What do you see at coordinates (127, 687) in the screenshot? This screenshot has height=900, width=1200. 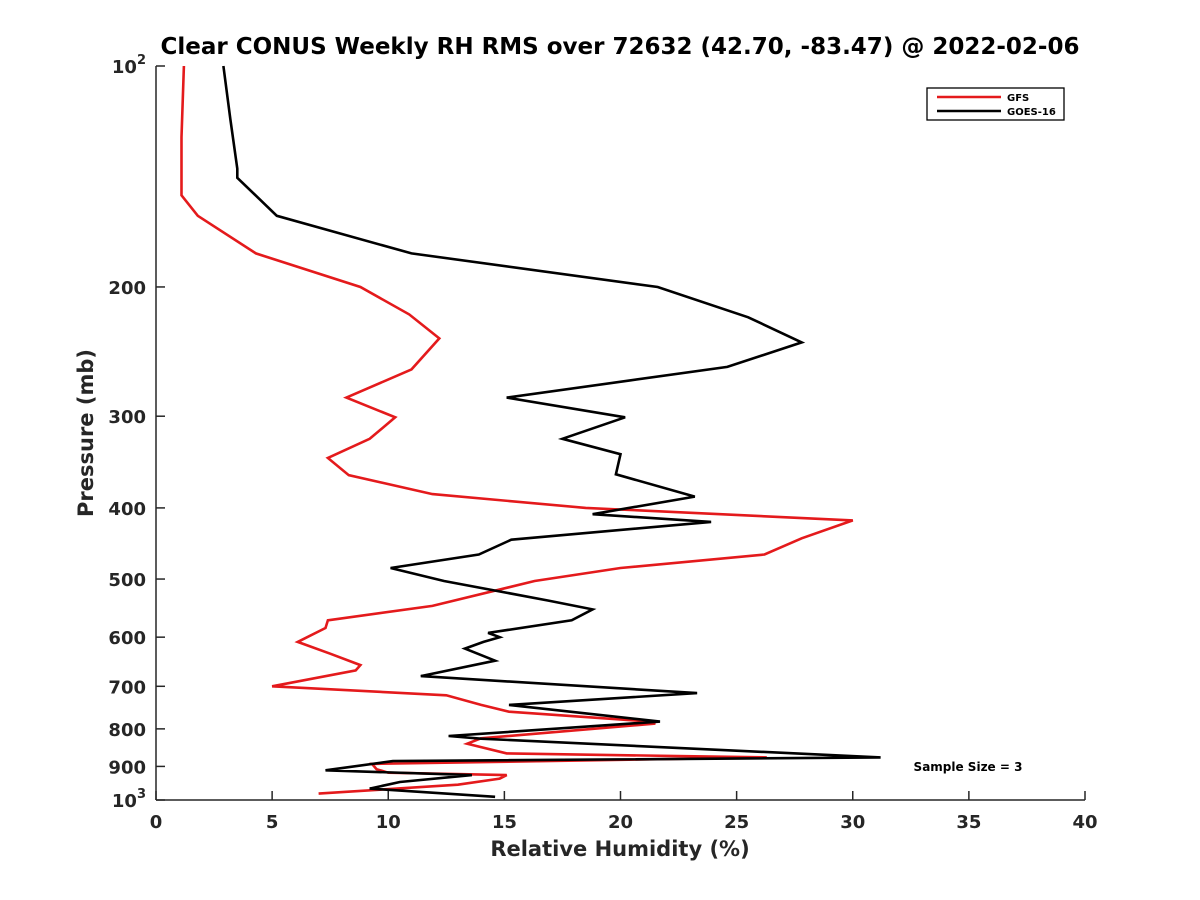 I see `y-tick-label: 700` at bounding box center [127, 687].